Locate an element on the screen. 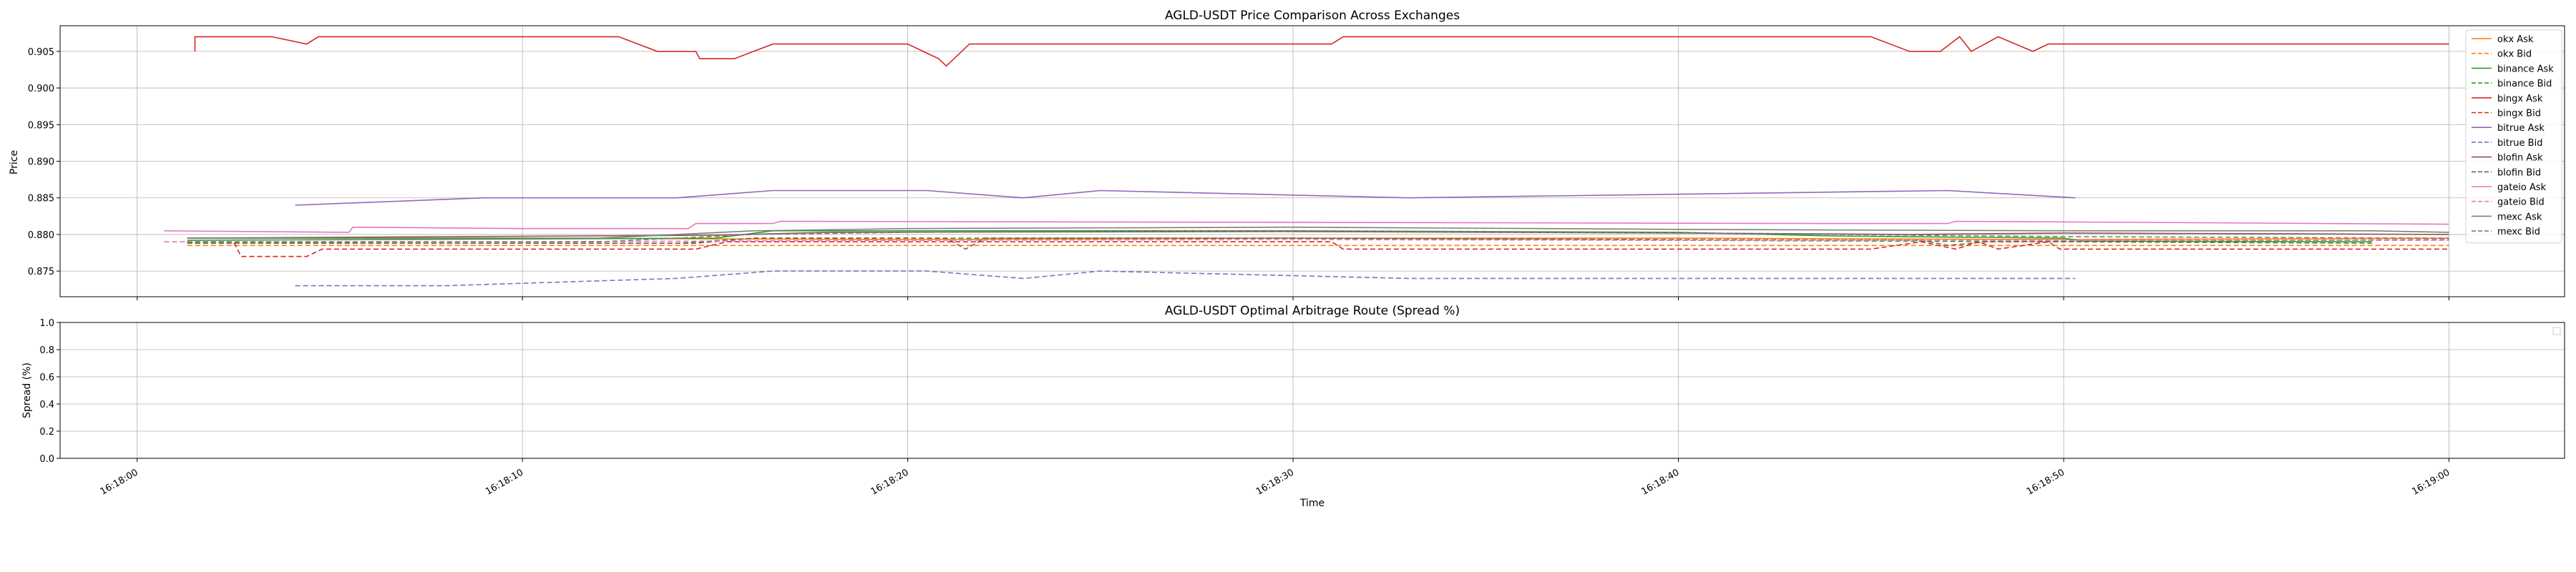  legend-label: mexc Ask is located at coordinates (2519, 217).